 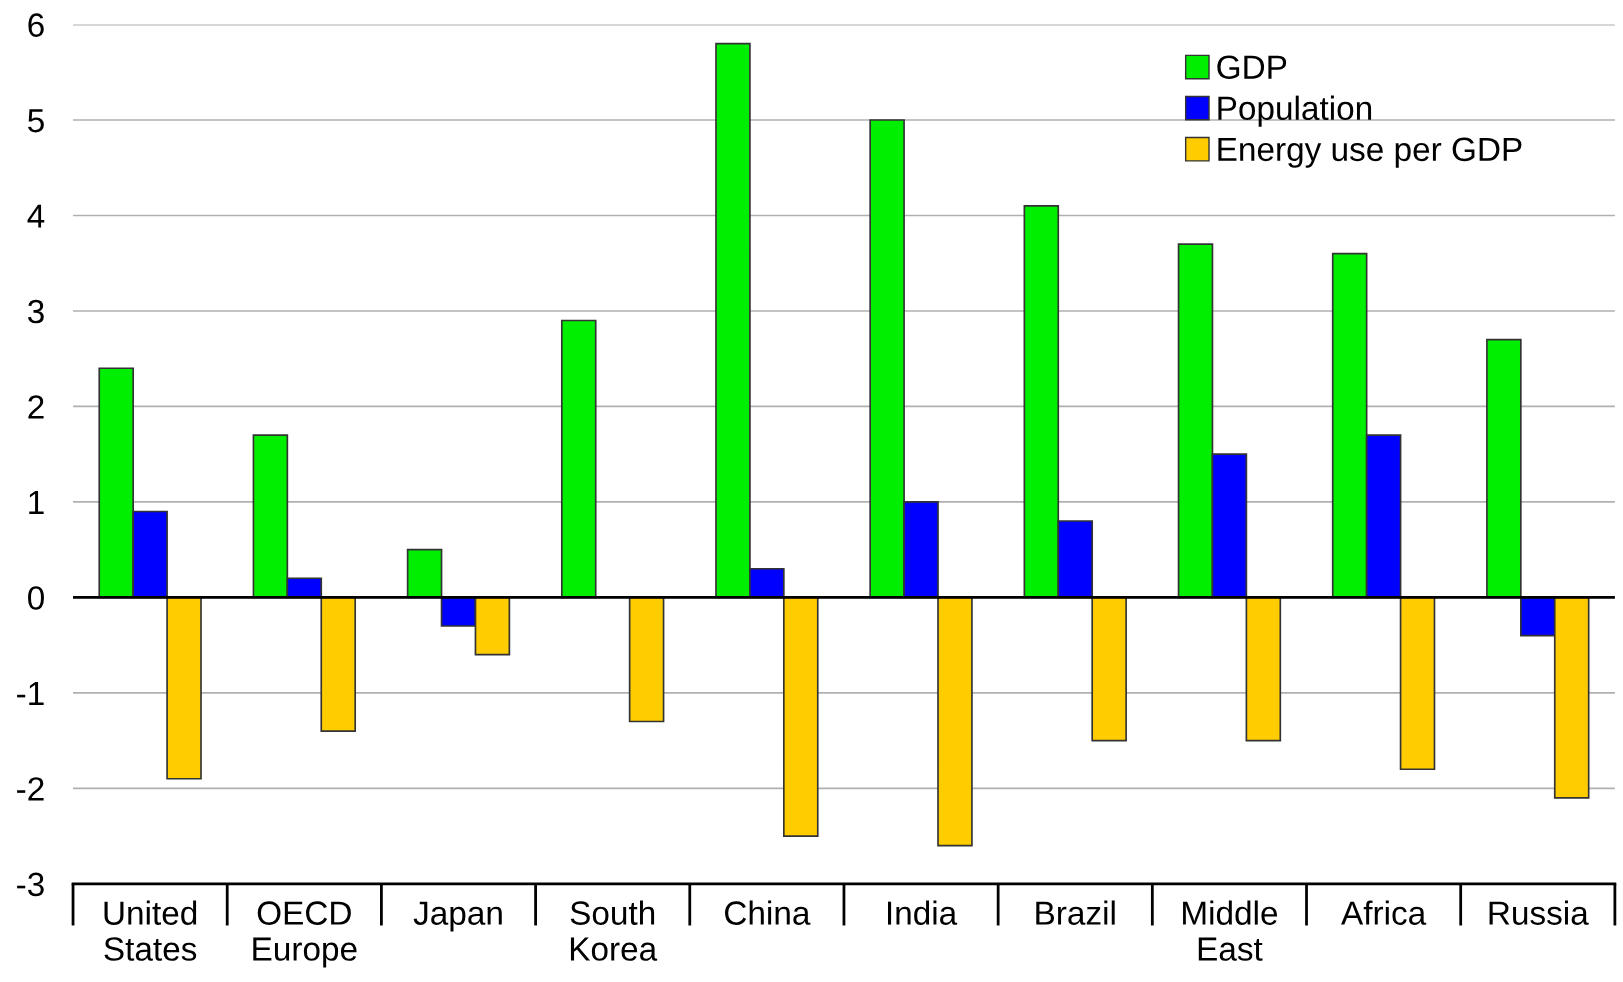 I want to click on legend-label: Population, so click(x=1295, y=111).